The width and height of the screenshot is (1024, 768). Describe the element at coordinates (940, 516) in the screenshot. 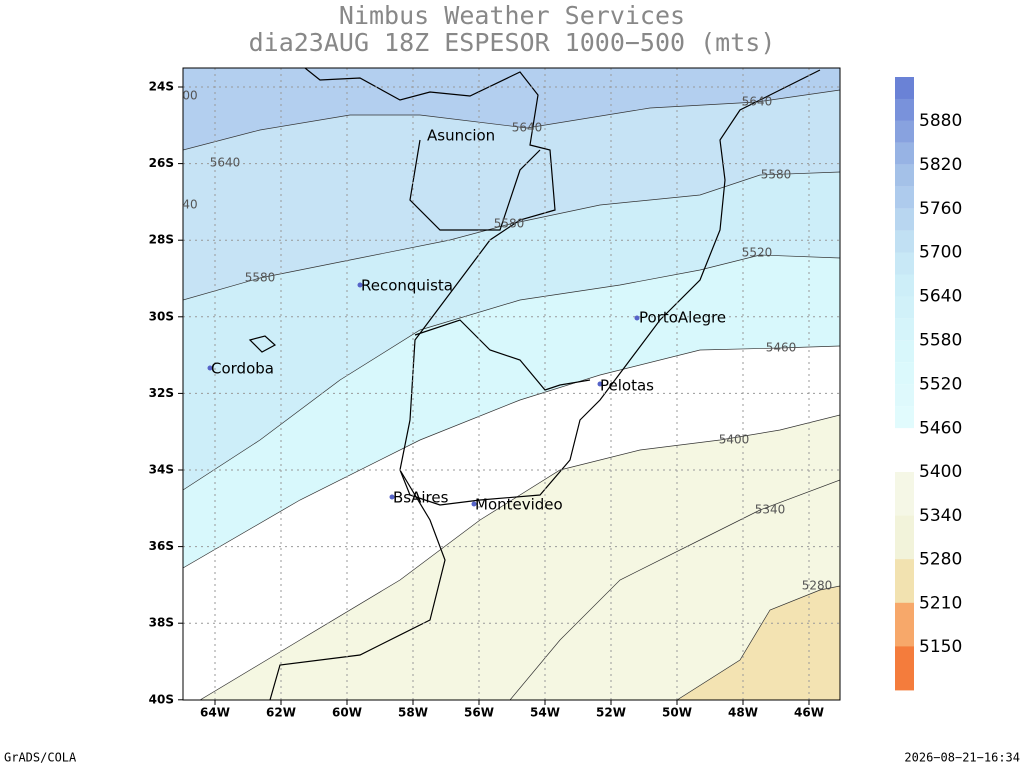

I see `colorbar-label: 5340` at that location.